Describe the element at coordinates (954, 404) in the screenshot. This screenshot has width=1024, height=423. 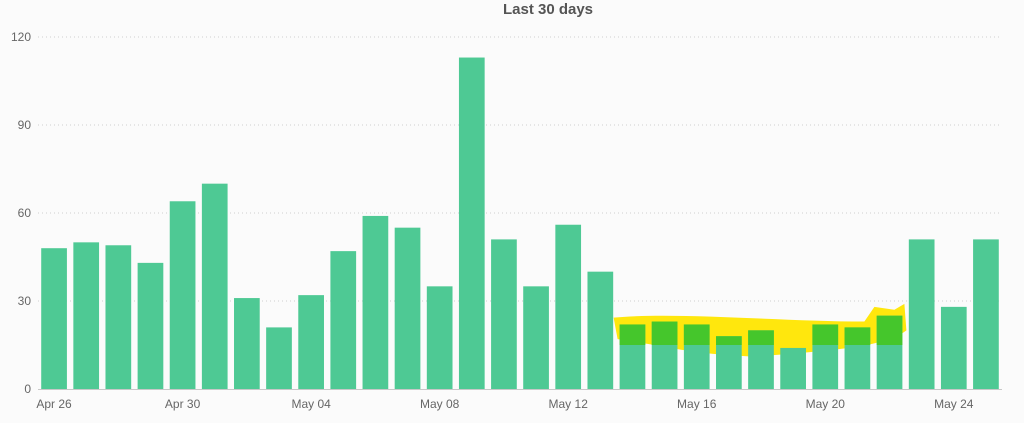
I see `x-tick-label: May 24` at that location.